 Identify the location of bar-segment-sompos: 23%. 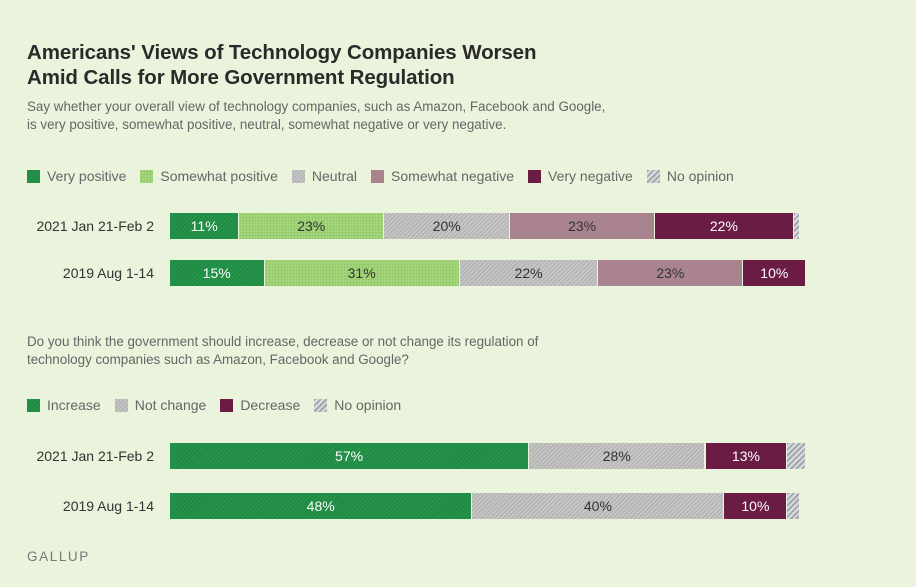
(312, 226).